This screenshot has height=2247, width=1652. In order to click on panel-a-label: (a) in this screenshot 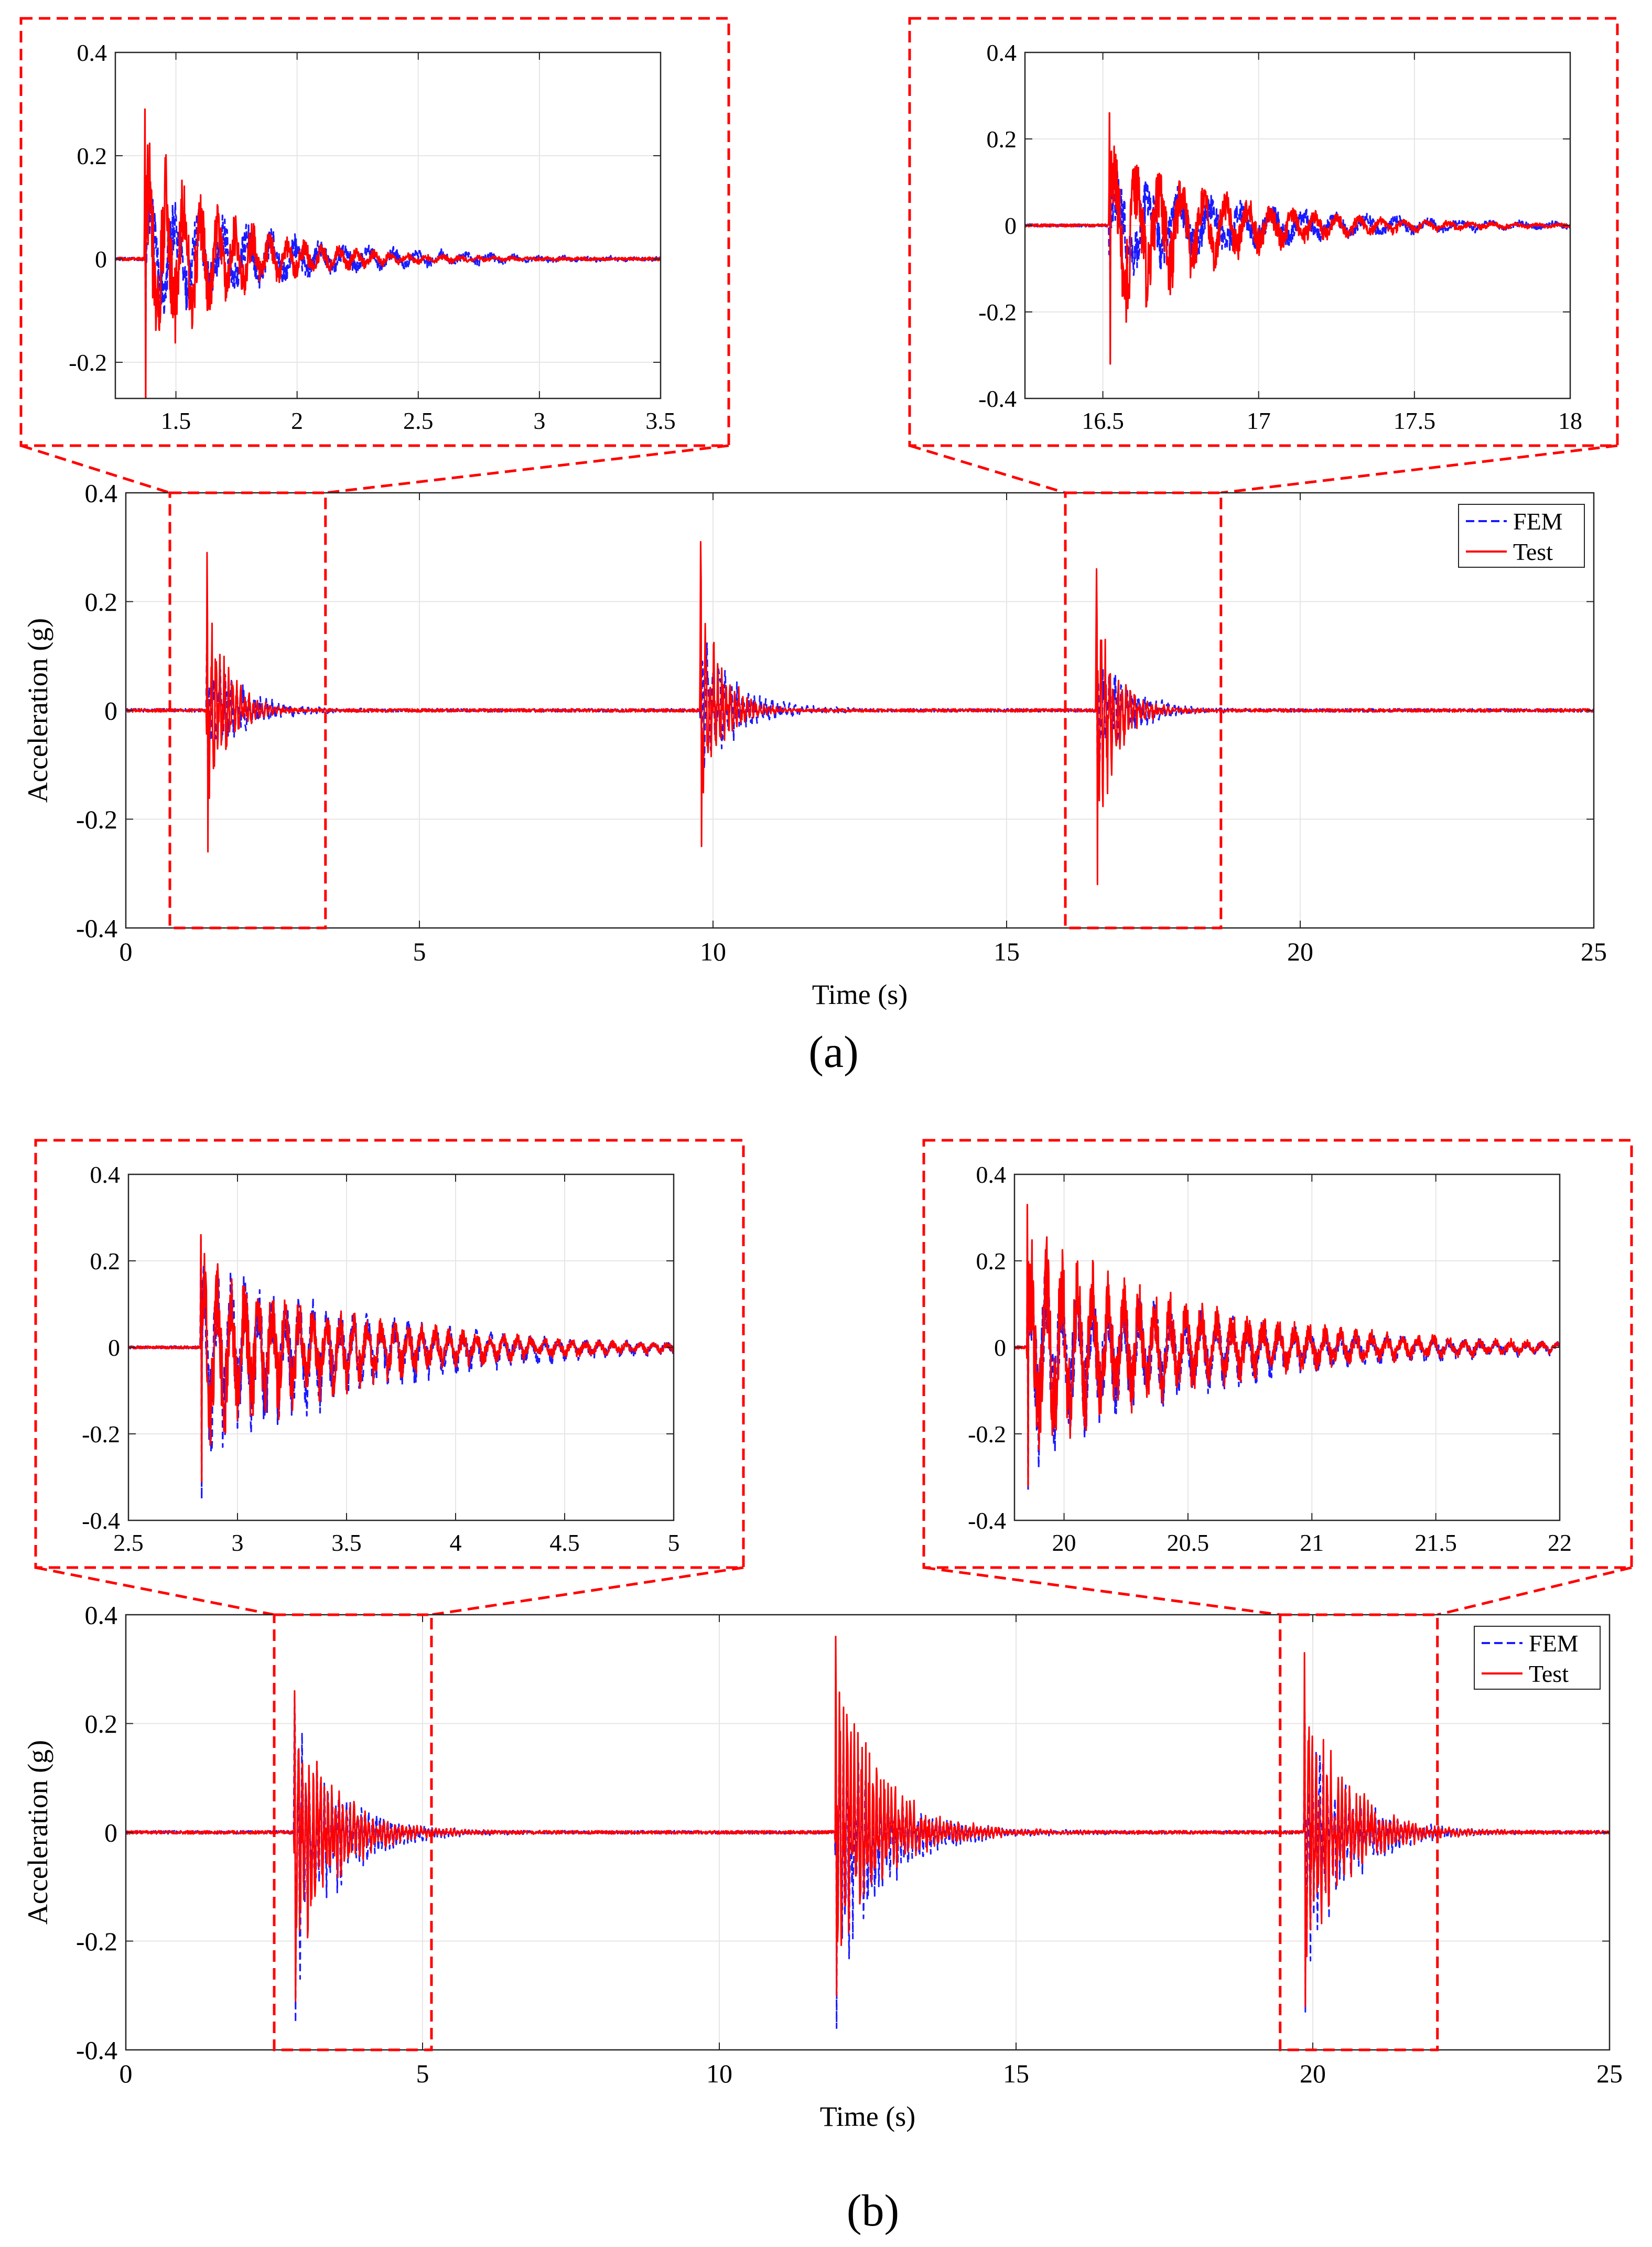, I will do `click(833, 1052)`.